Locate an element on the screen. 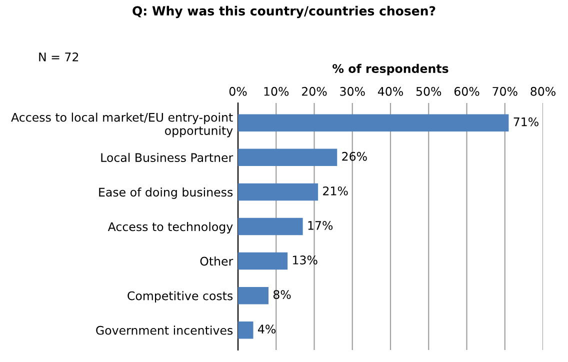 The height and width of the screenshot is (362, 568). x-tick-label: 10% is located at coordinates (276, 91).